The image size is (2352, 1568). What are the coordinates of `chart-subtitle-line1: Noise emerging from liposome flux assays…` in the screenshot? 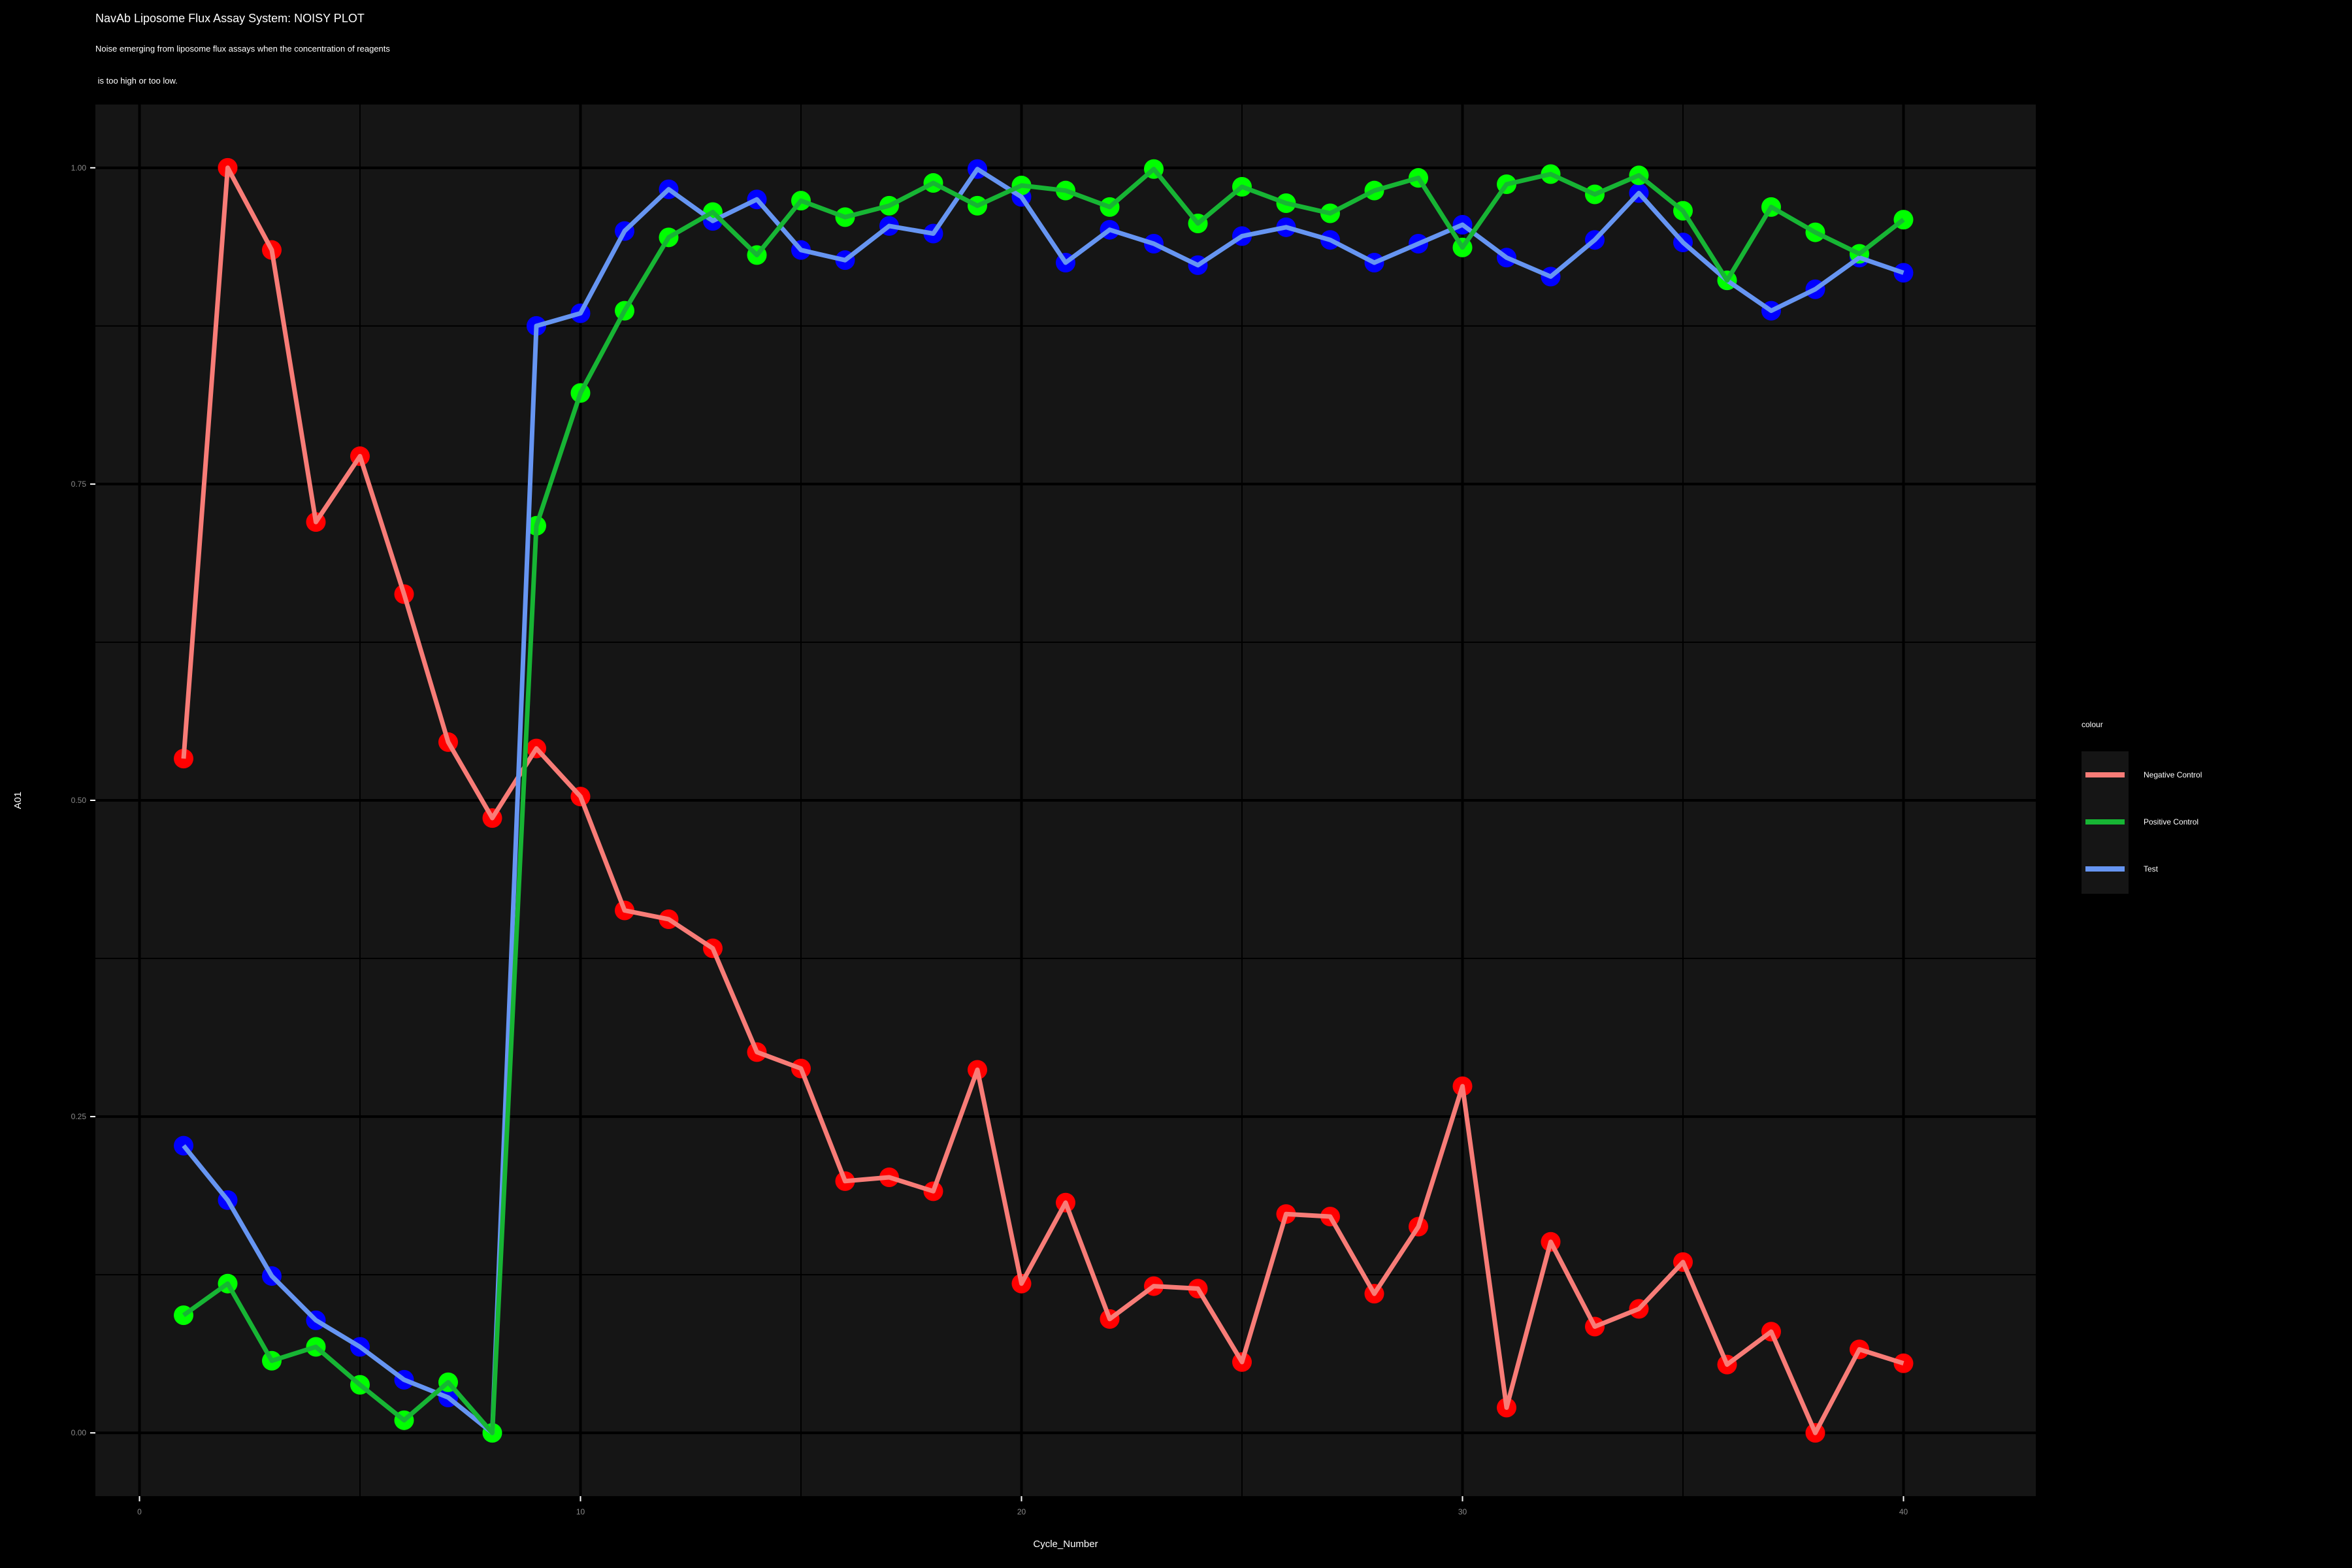 It's located at (242, 49).